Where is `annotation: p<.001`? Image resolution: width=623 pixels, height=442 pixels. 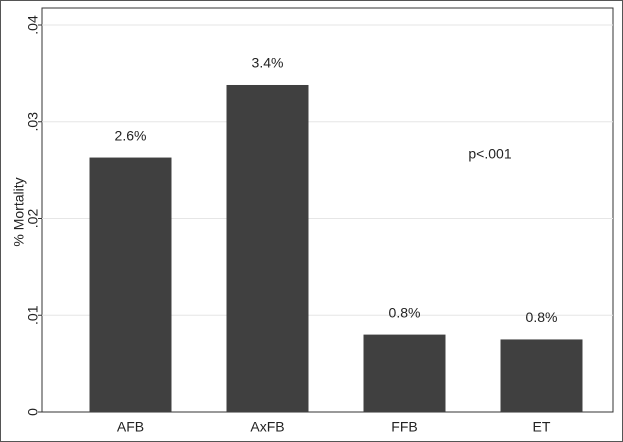 annotation: p<.001 is located at coordinates (489, 154).